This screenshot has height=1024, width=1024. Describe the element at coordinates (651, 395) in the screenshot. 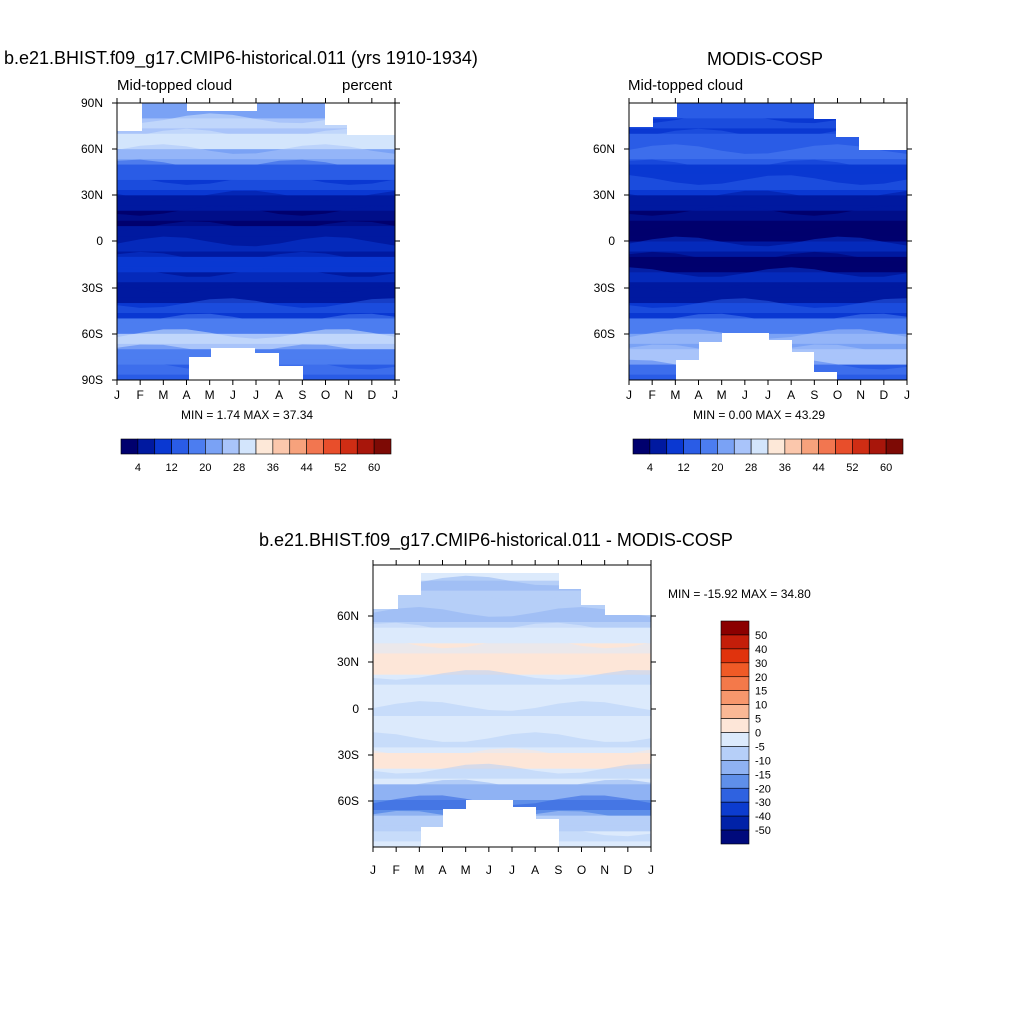

I see `x-tick-label: F` at that location.